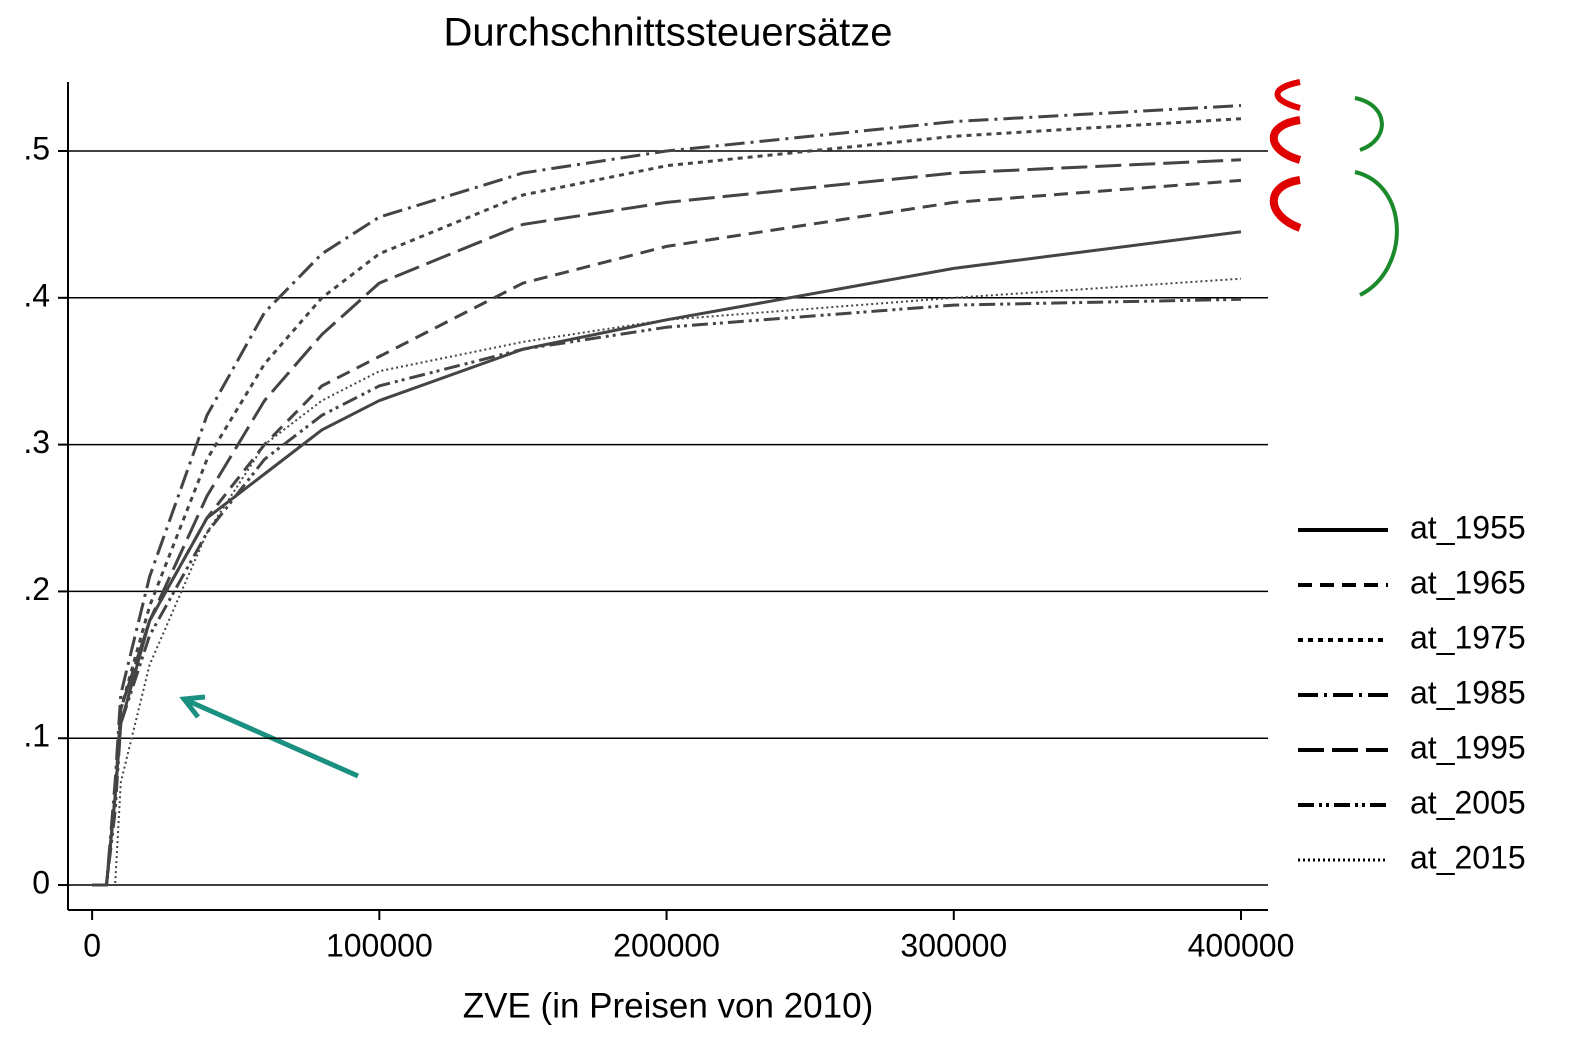  What do you see at coordinates (36, 442) in the screenshot?
I see `y-tick-label: .3` at bounding box center [36, 442].